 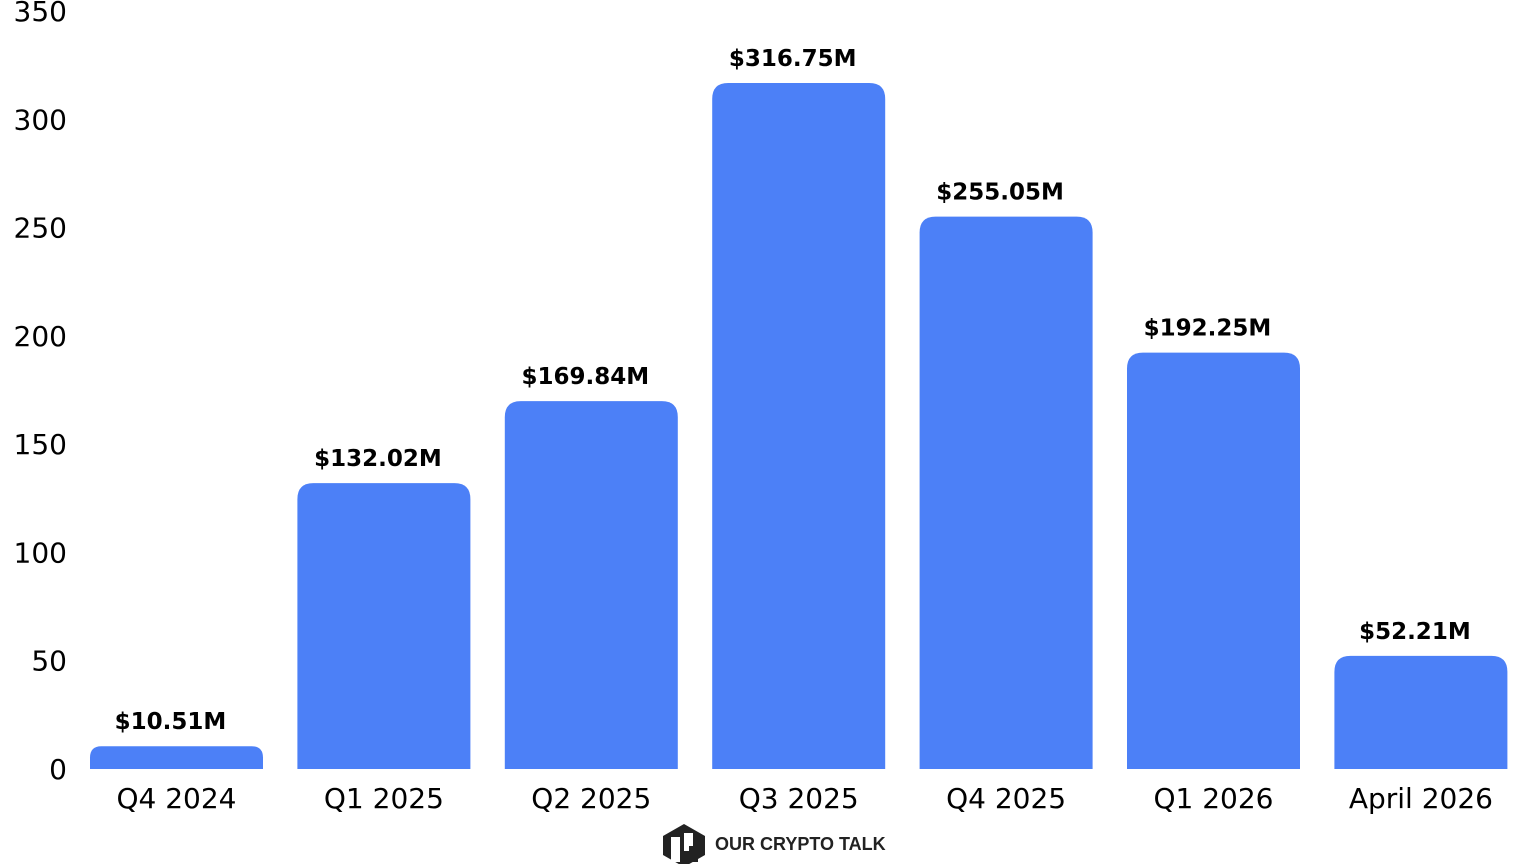 I want to click on y-tick-label: 150, so click(x=40, y=444).